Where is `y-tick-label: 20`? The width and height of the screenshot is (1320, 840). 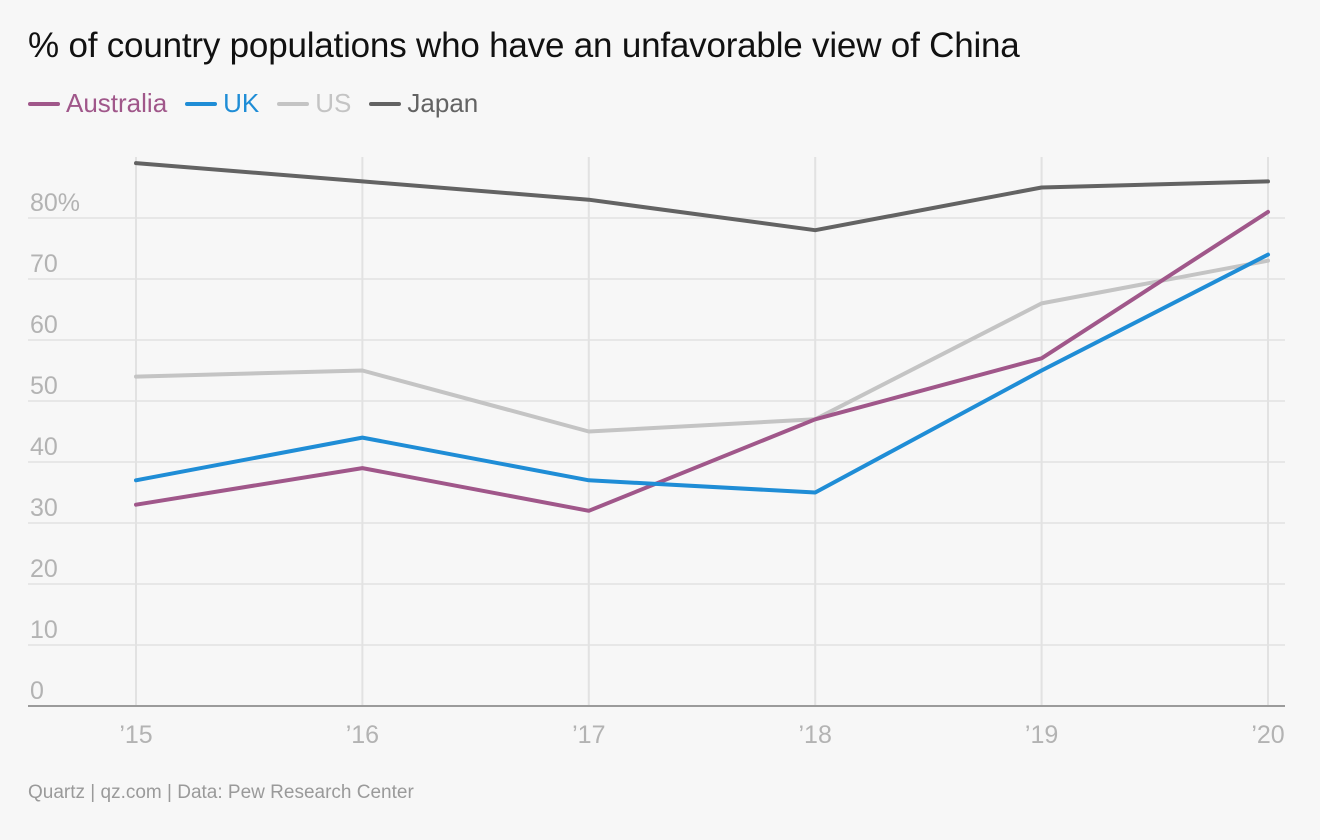 y-tick-label: 20 is located at coordinates (44, 569).